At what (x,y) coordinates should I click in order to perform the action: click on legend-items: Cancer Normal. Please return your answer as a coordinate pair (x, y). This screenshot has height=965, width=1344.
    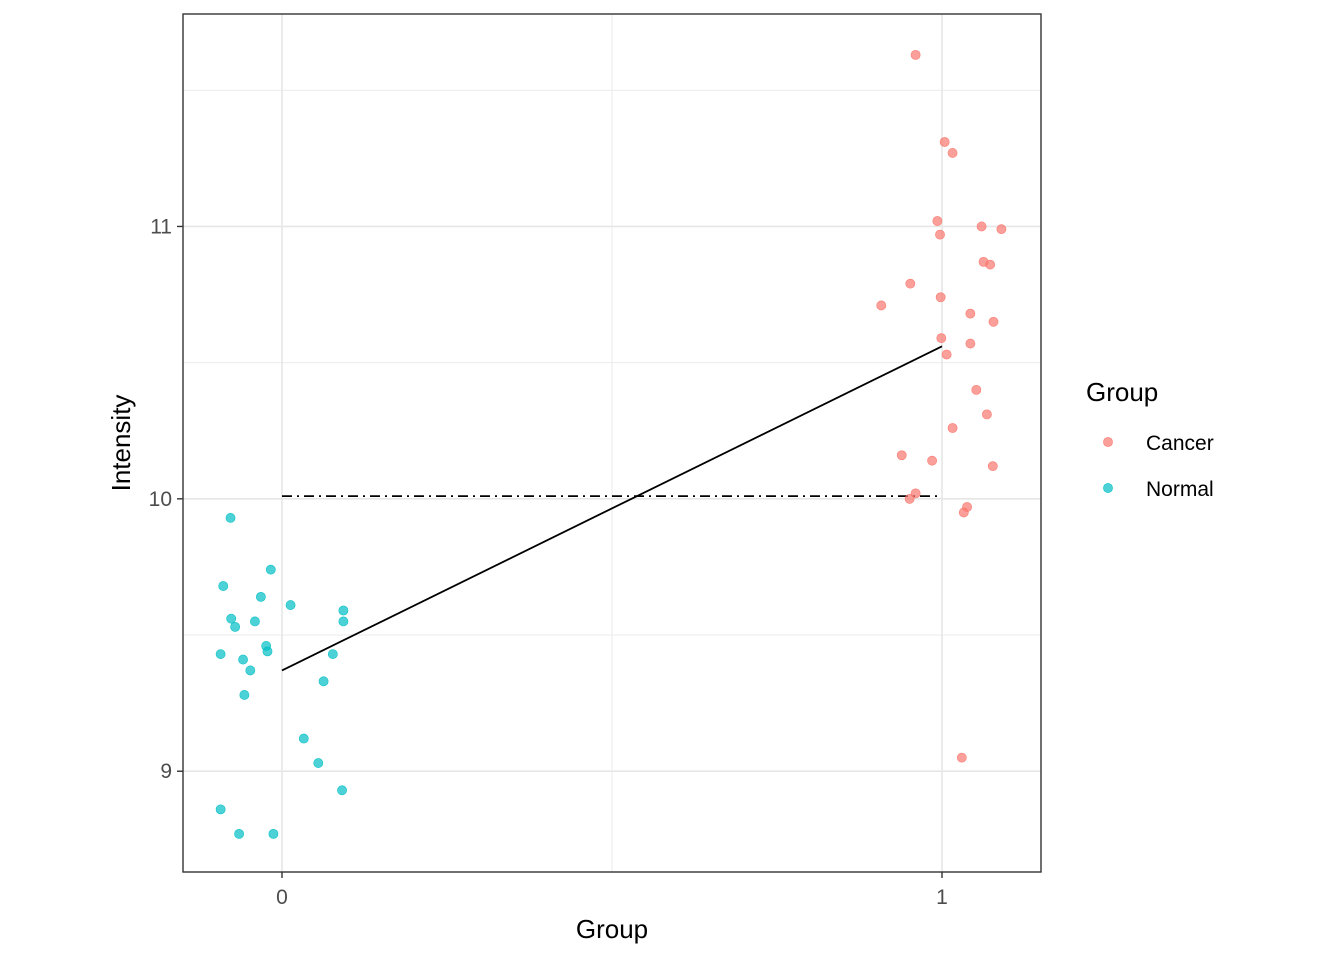
    Looking at the image, I should click on (1158, 466).